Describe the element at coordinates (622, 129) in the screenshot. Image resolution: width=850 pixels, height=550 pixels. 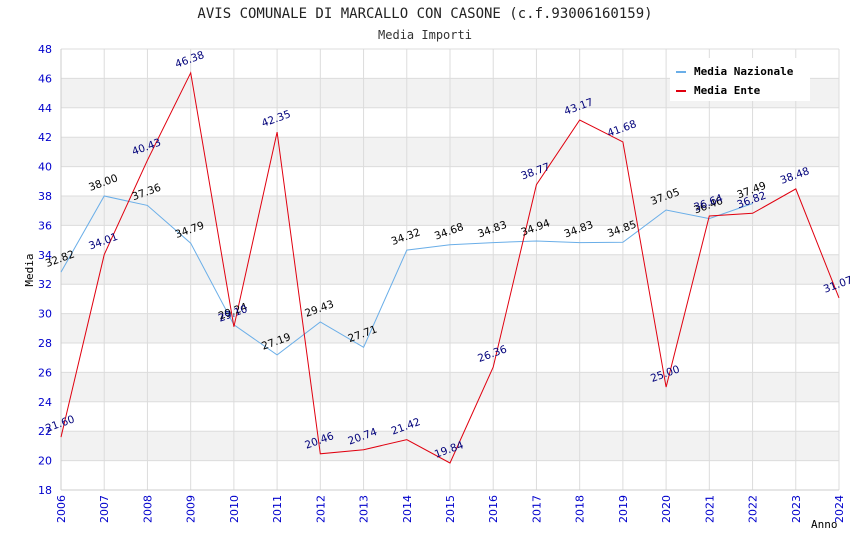
I see `data-label: 41.68` at that location.